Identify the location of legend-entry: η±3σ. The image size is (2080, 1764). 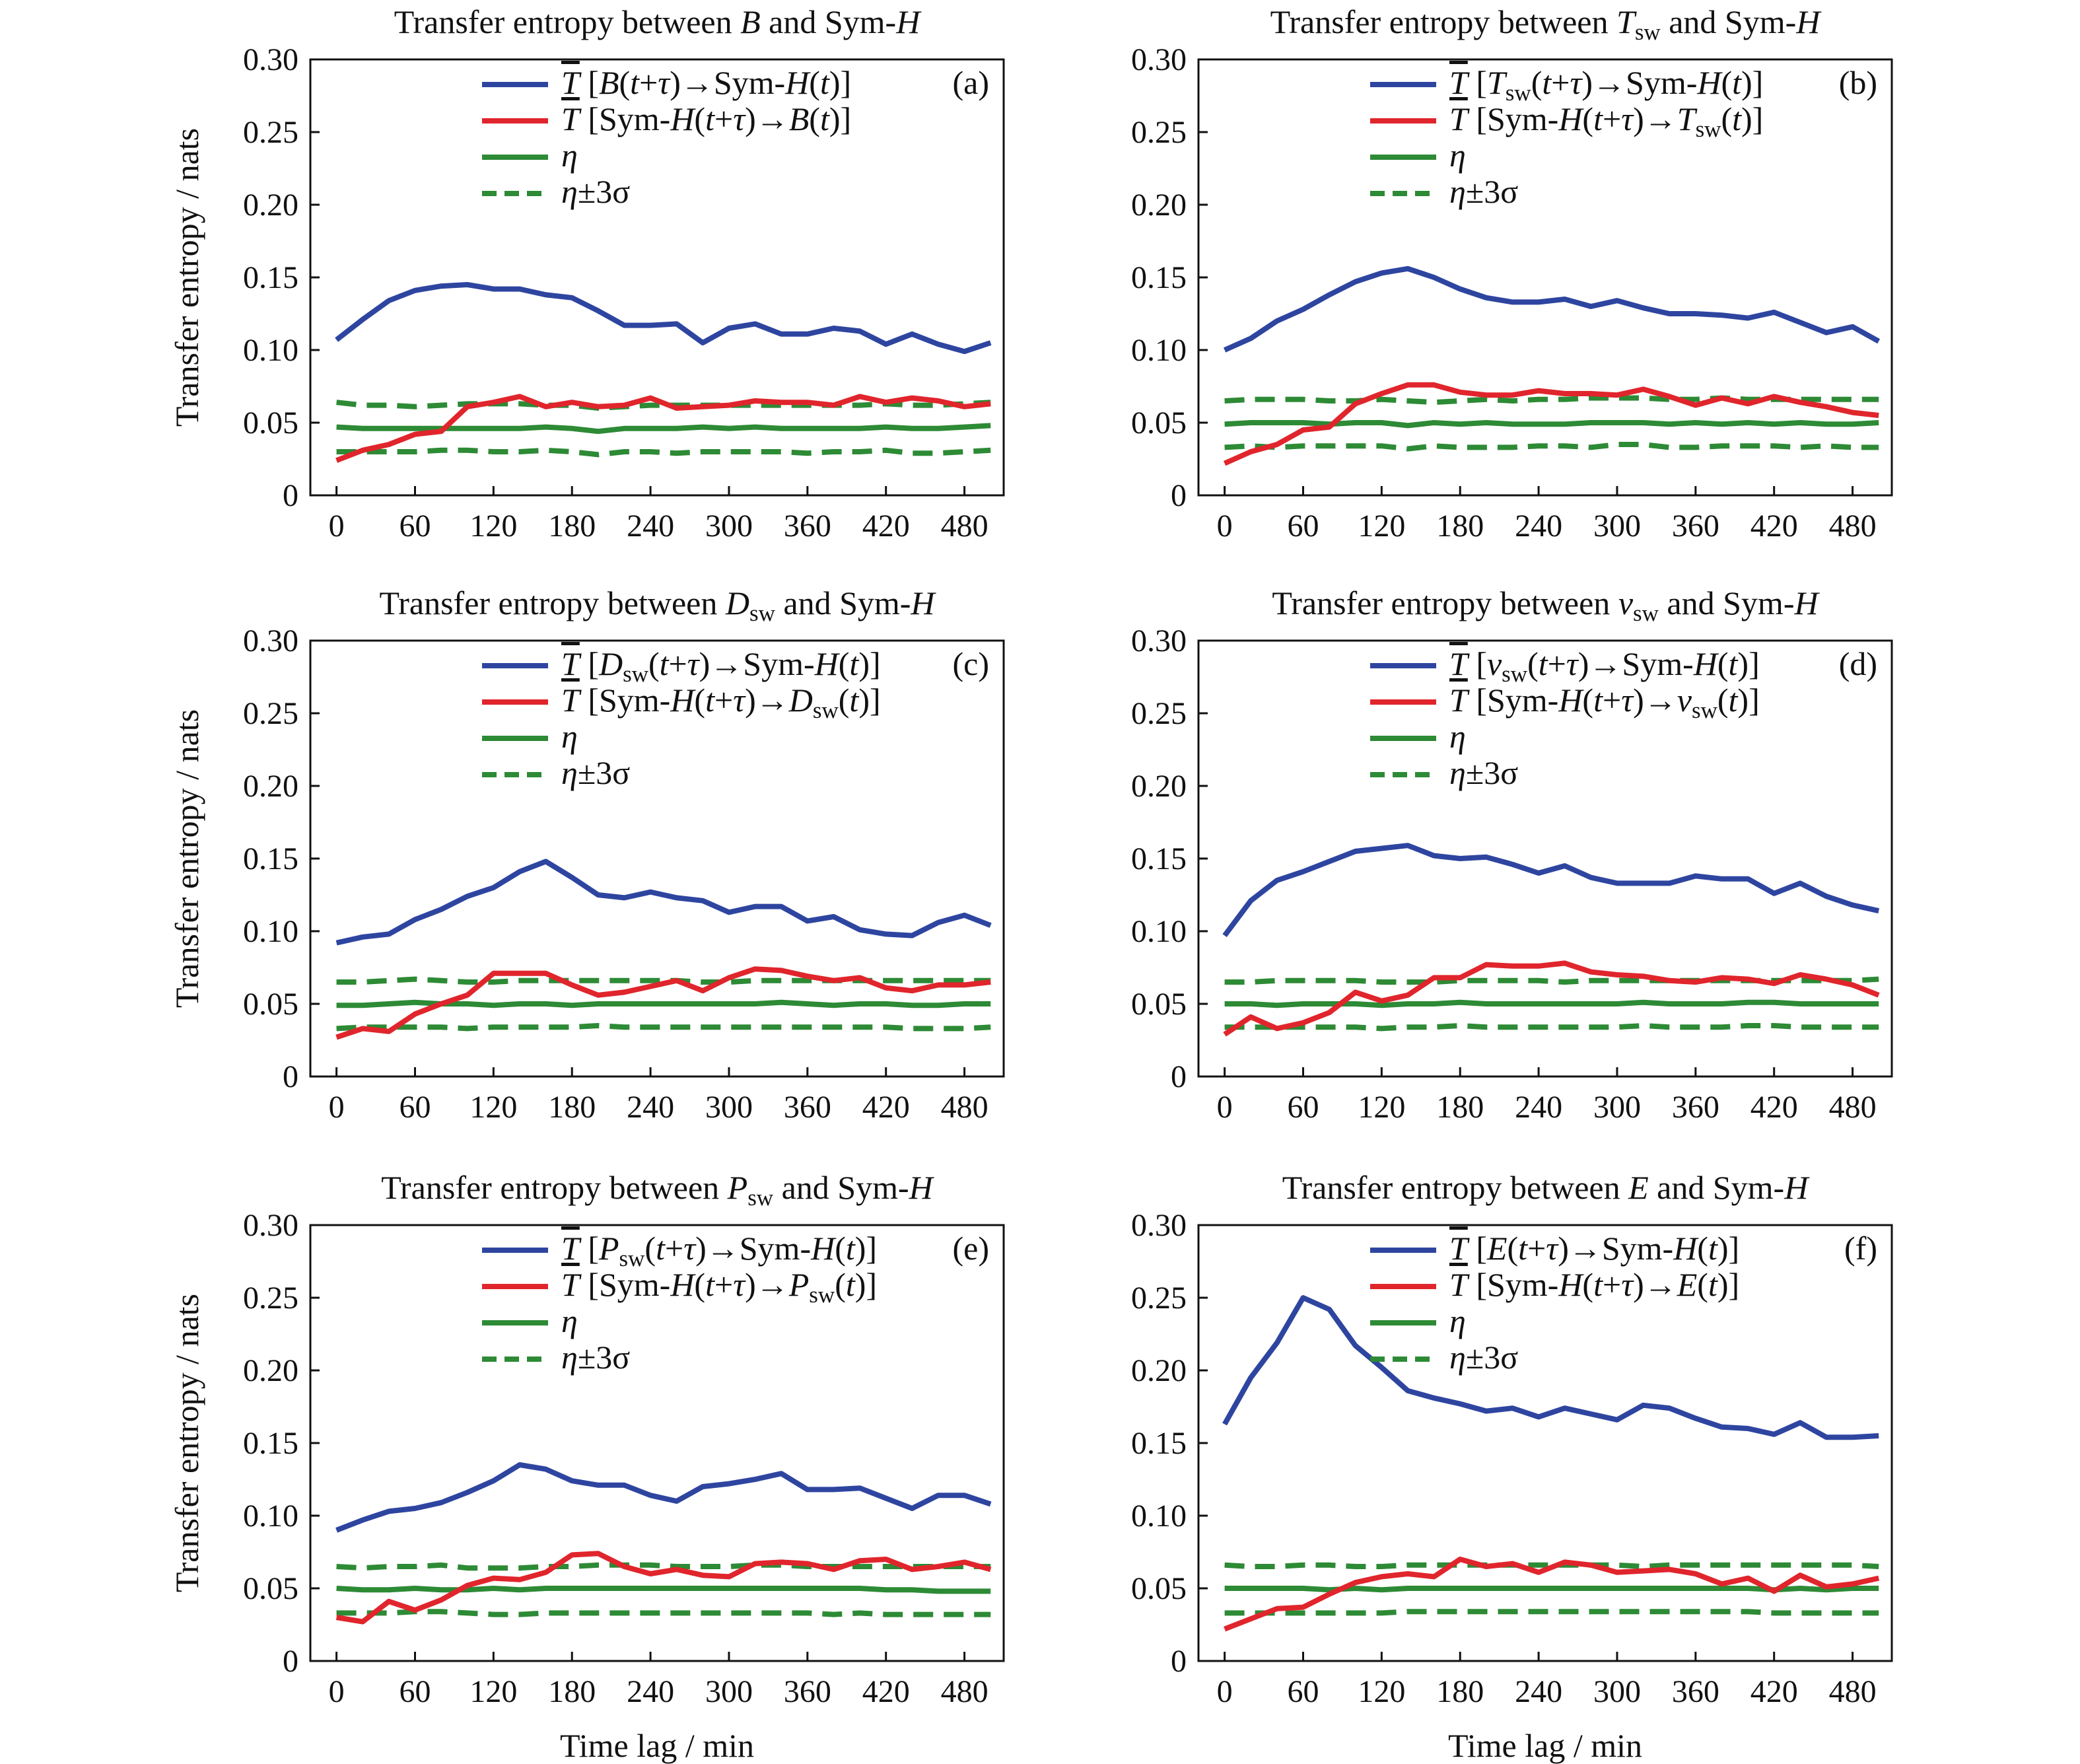
(1483, 772).